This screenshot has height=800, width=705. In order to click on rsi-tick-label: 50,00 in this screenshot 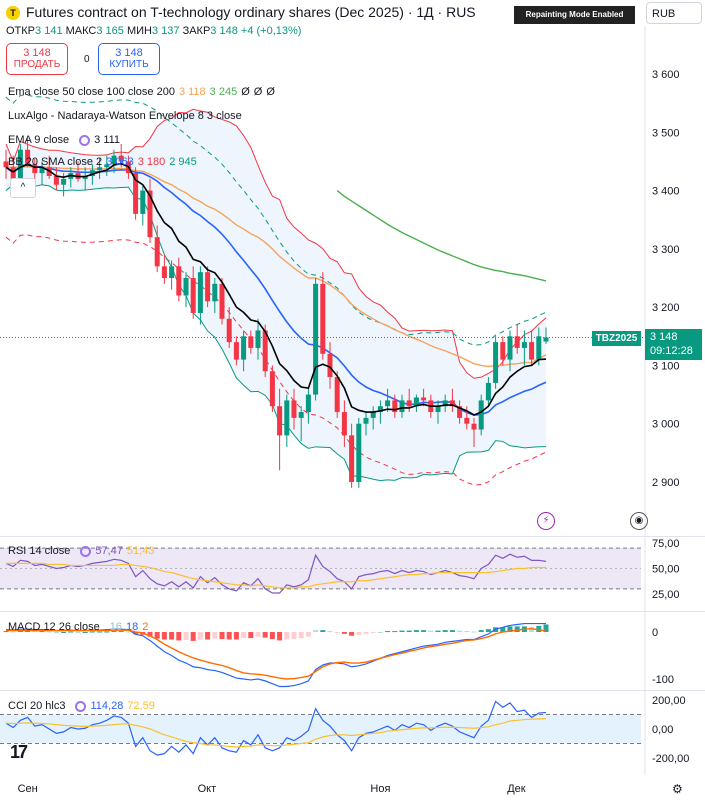, I will do `click(666, 570)`.